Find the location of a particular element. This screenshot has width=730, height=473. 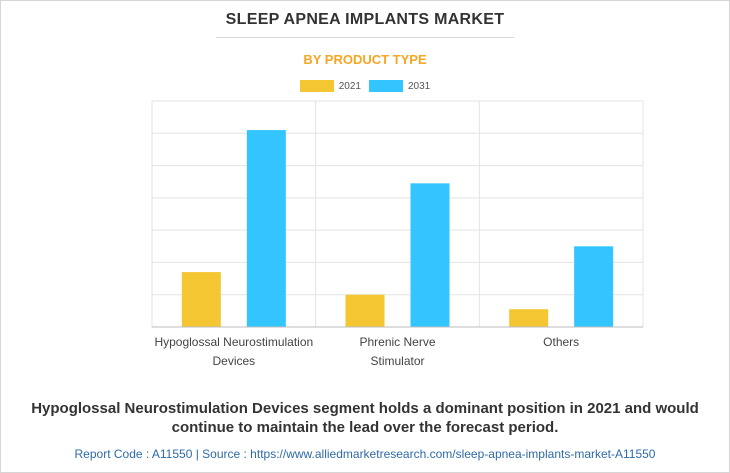

legend-item-2031: 2031 is located at coordinates (399, 86).